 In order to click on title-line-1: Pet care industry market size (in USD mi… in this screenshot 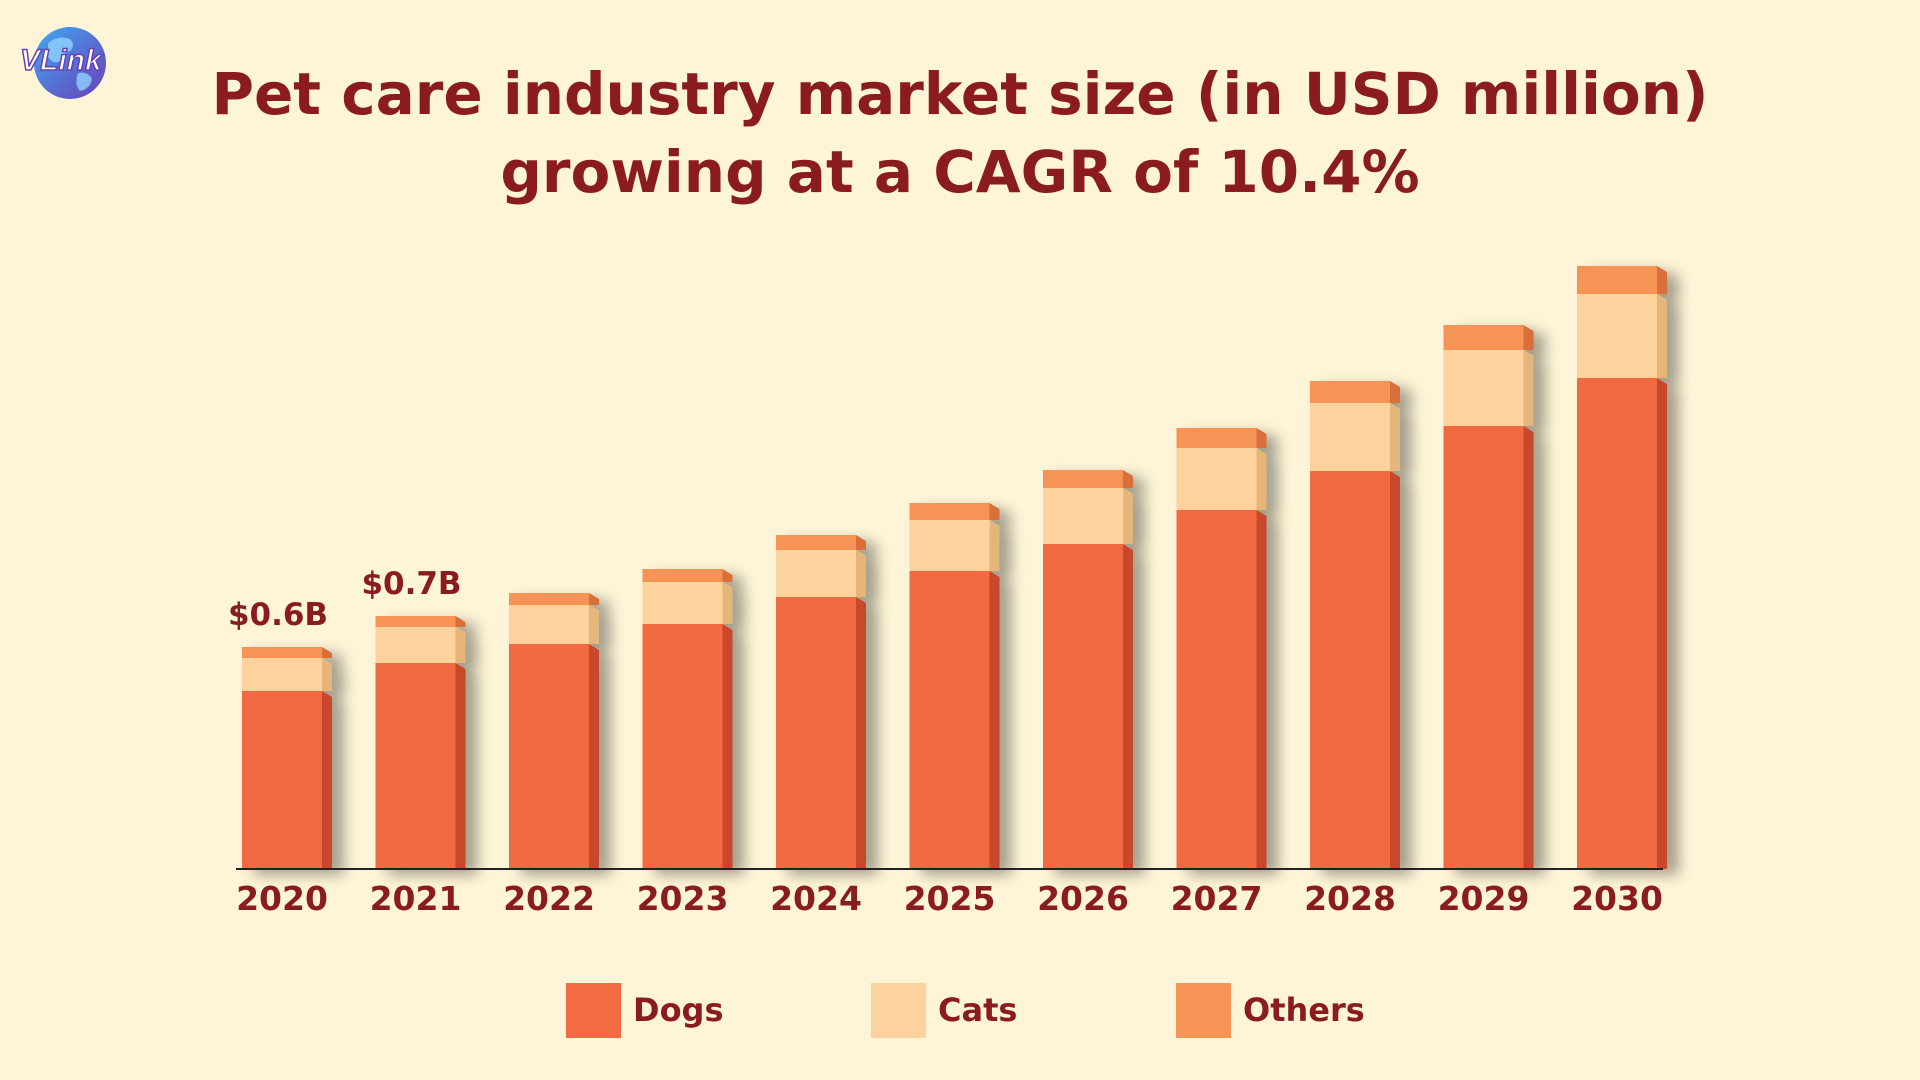, I will do `click(960, 94)`.